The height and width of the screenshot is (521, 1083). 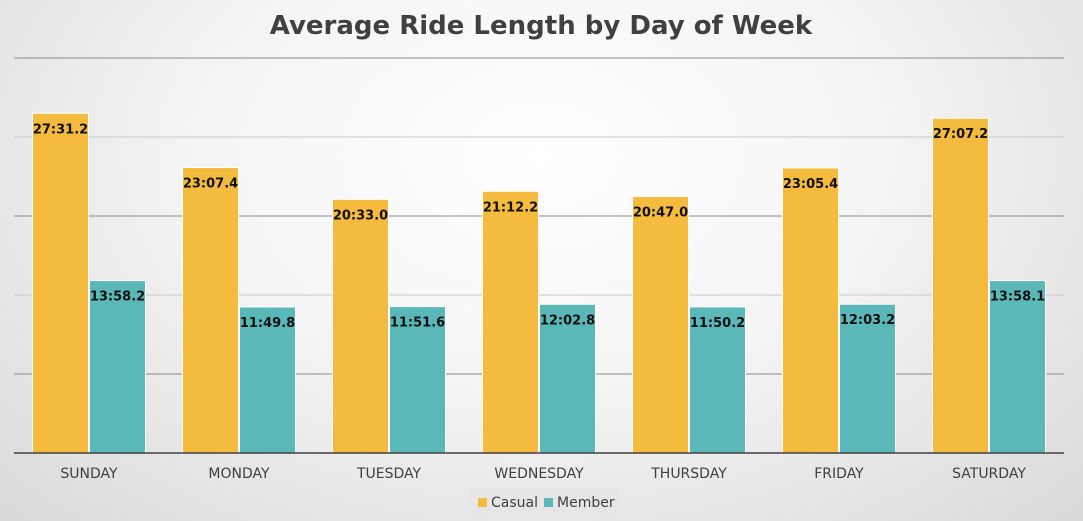 I want to click on bar-member-sunday, so click(x=117, y=367).